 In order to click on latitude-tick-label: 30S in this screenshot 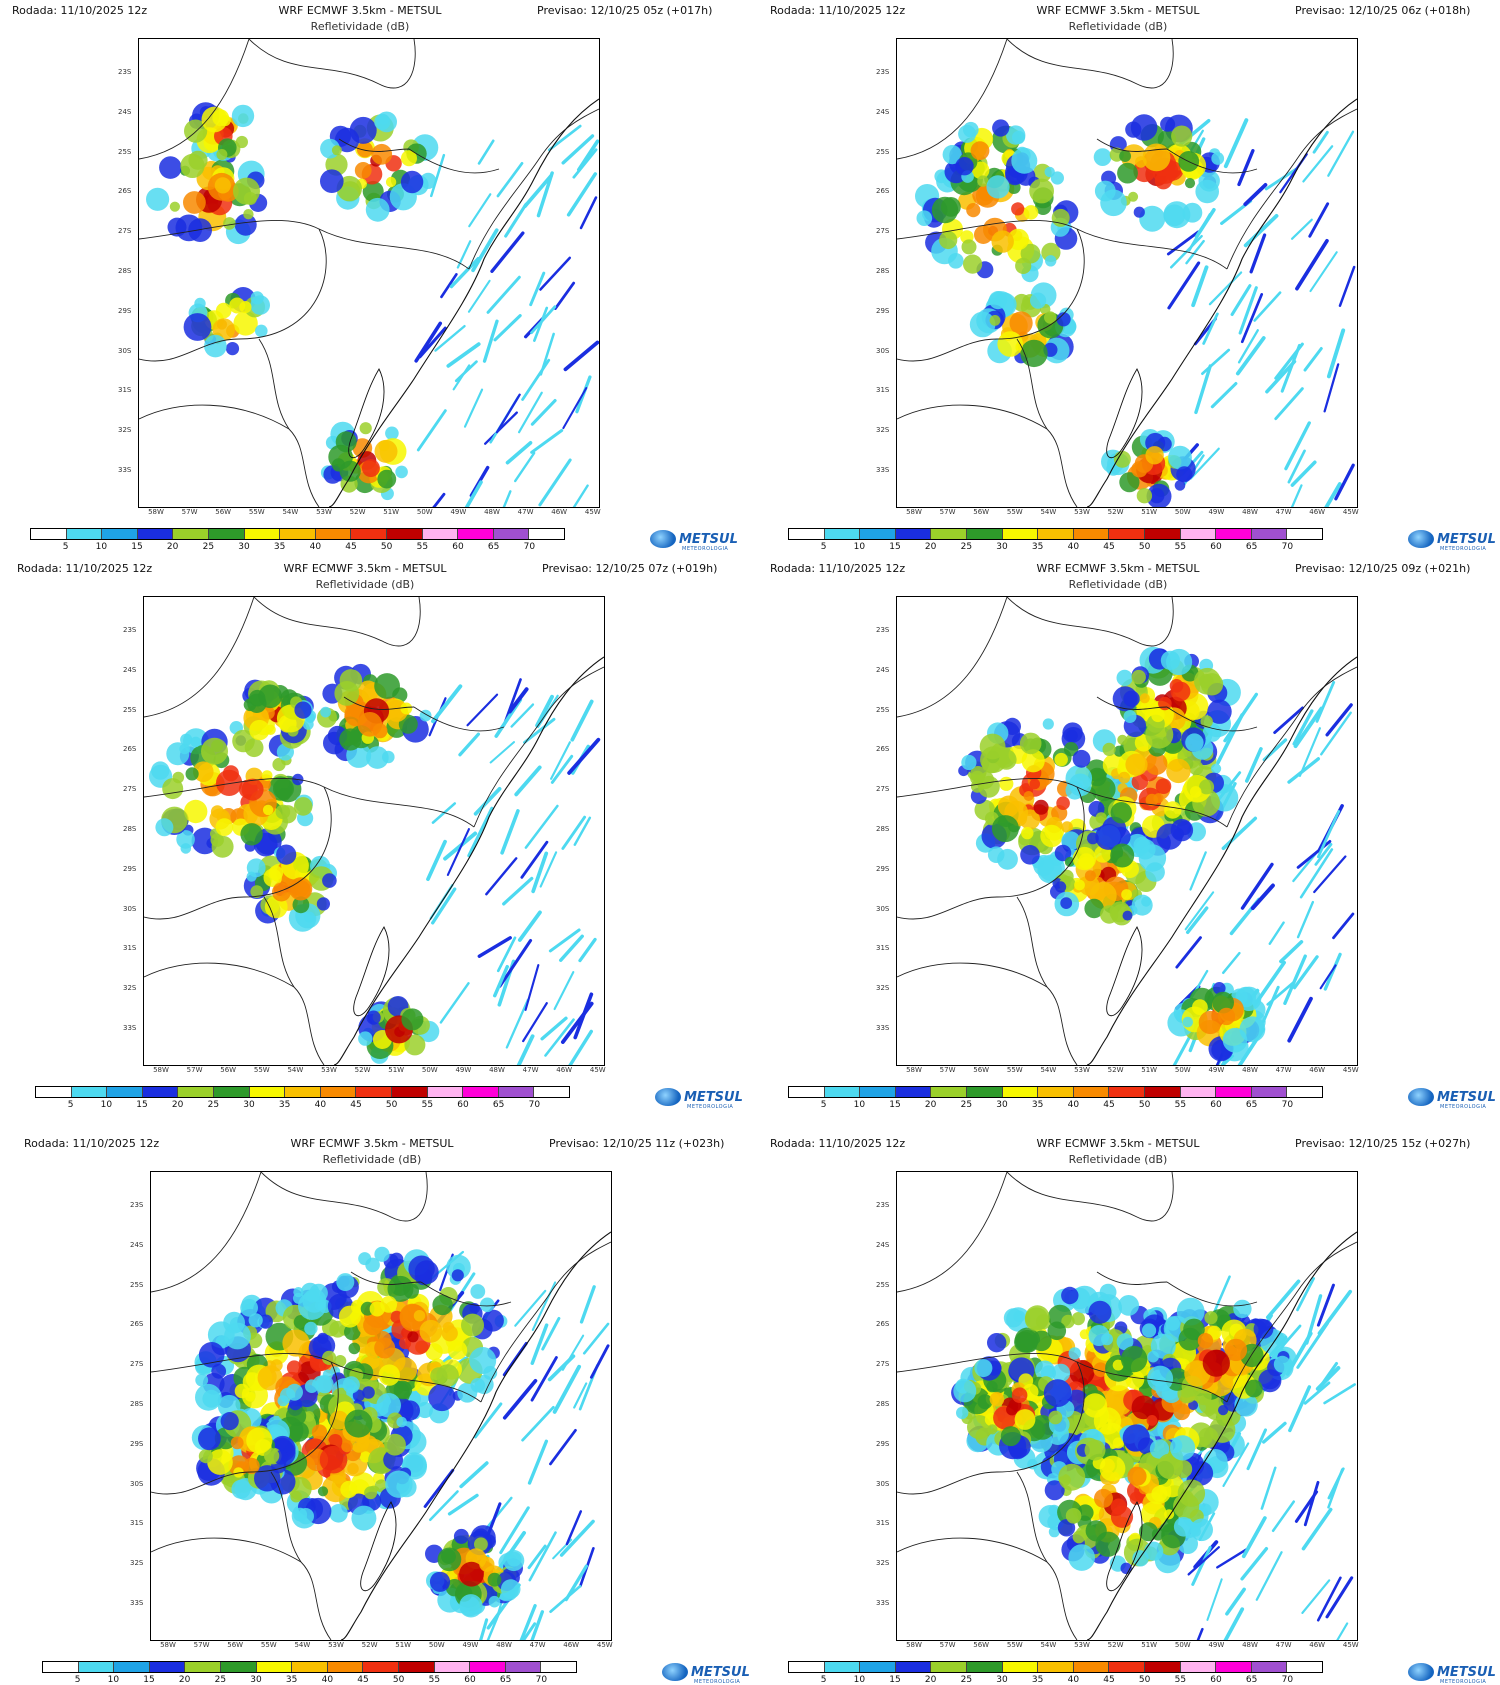, I will do `click(137, 1483)`.